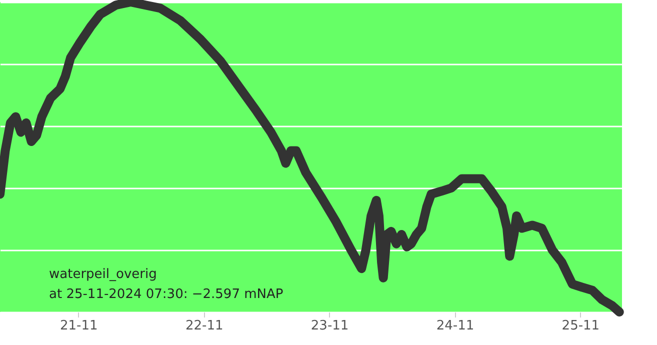 The image size is (657, 345). What do you see at coordinates (79, 326) in the screenshot?
I see `x-tick-label: 21-11` at bounding box center [79, 326].